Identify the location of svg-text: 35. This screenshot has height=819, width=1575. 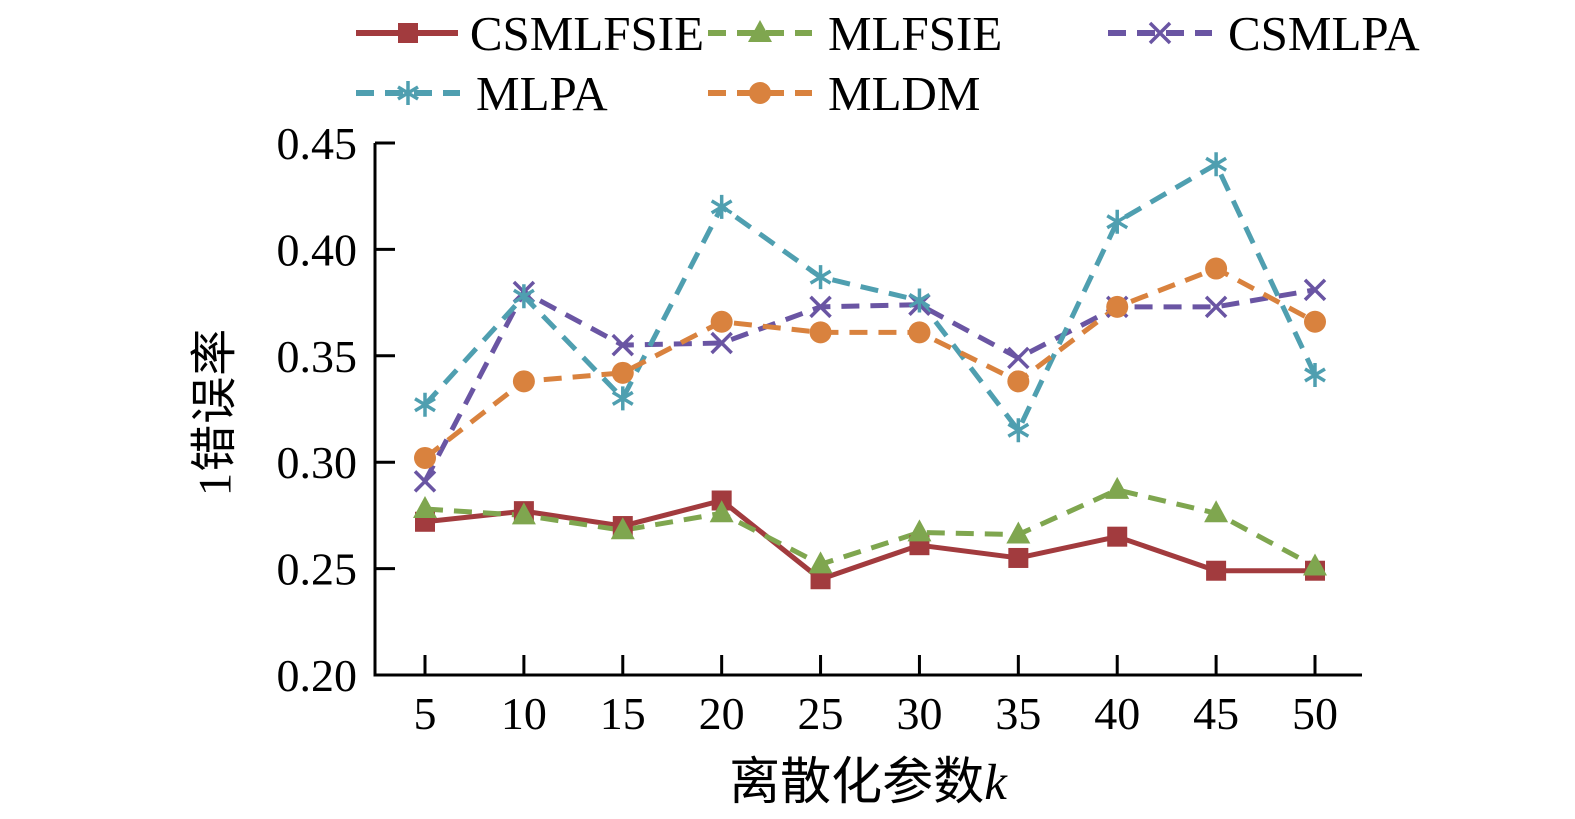
(1018, 713).